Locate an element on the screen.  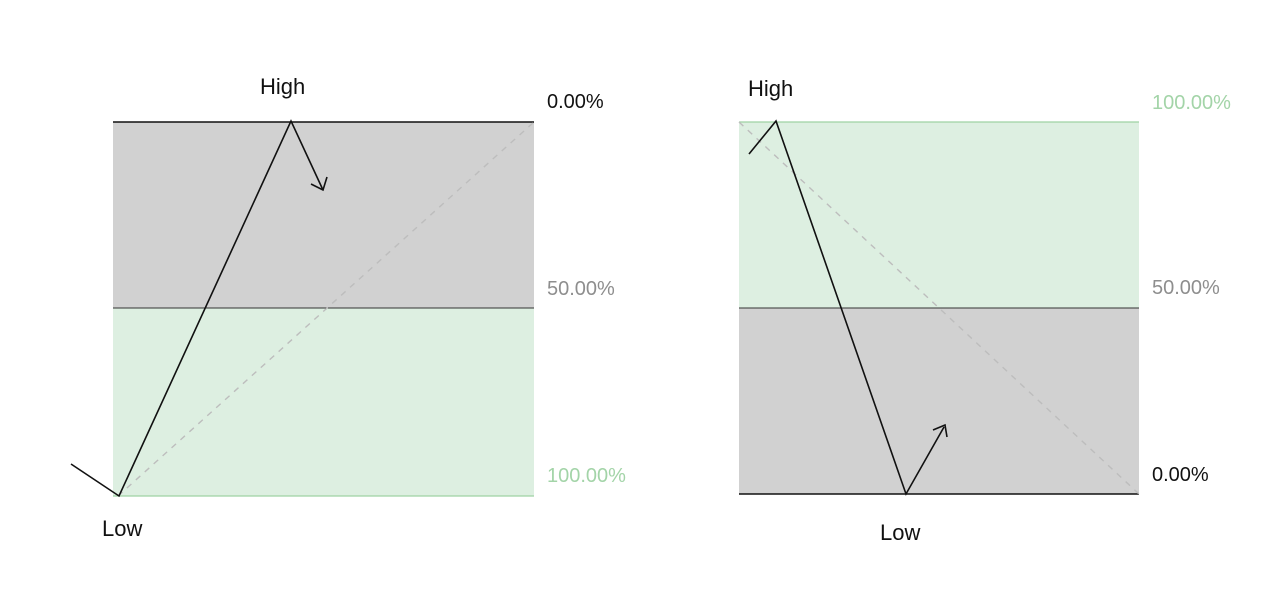
left-low-label: Low is located at coordinates (122, 528).